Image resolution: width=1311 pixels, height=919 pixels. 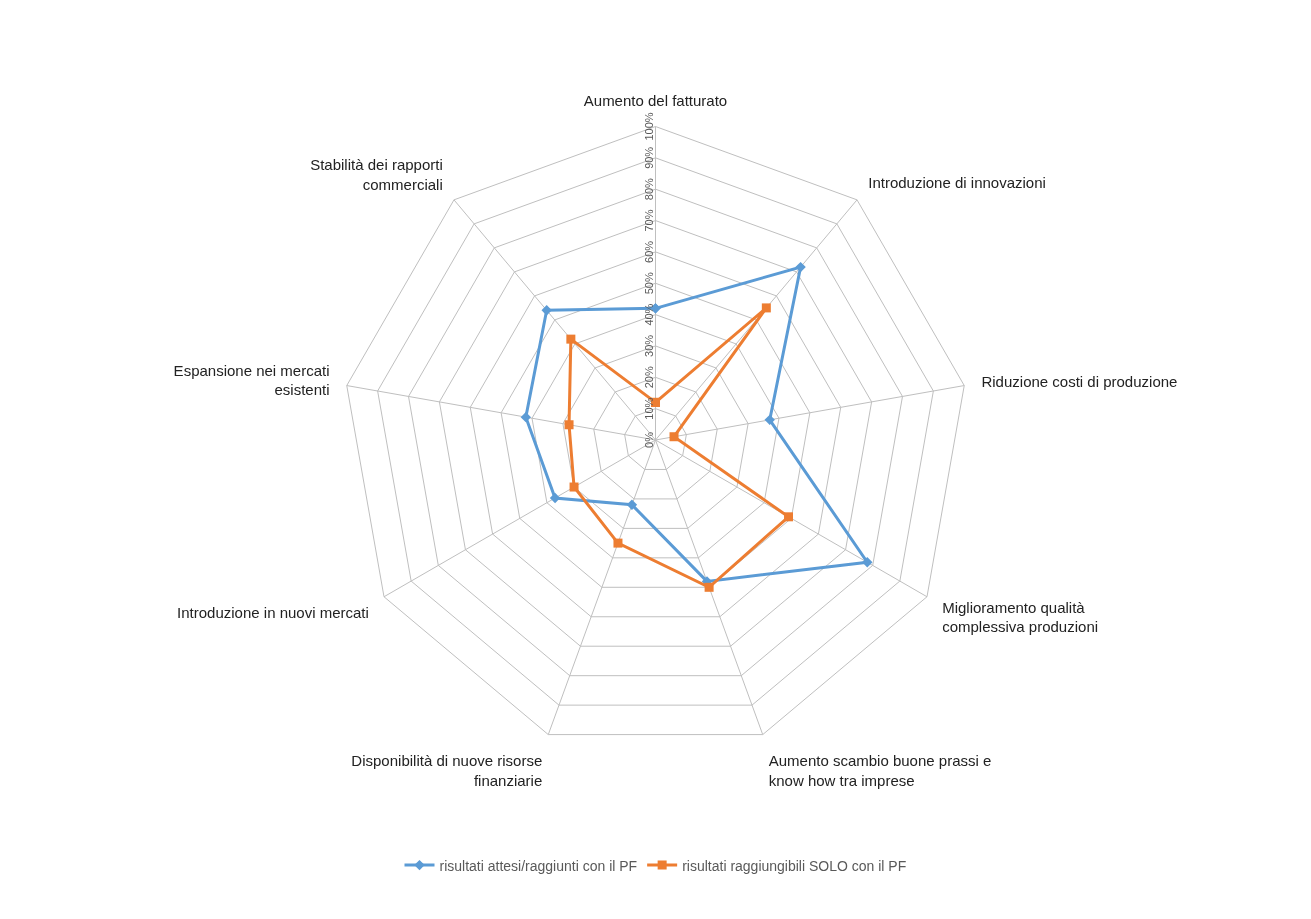 What do you see at coordinates (1079, 382) in the screenshot?
I see `spoke-label: Riduzione costi di produzione` at bounding box center [1079, 382].